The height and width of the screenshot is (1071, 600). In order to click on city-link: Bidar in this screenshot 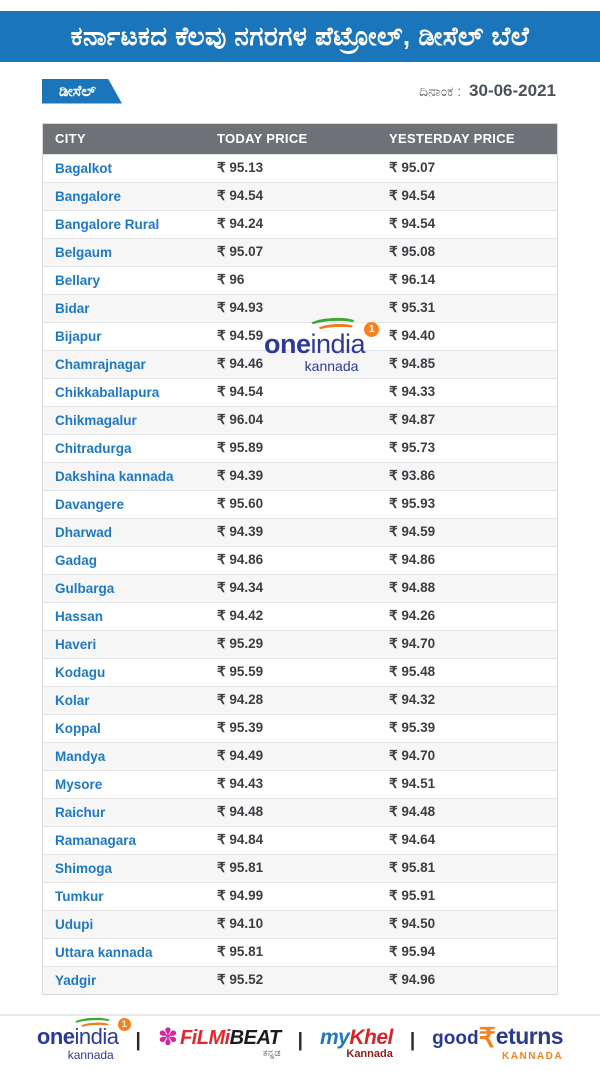, I will do `click(124, 307)`.